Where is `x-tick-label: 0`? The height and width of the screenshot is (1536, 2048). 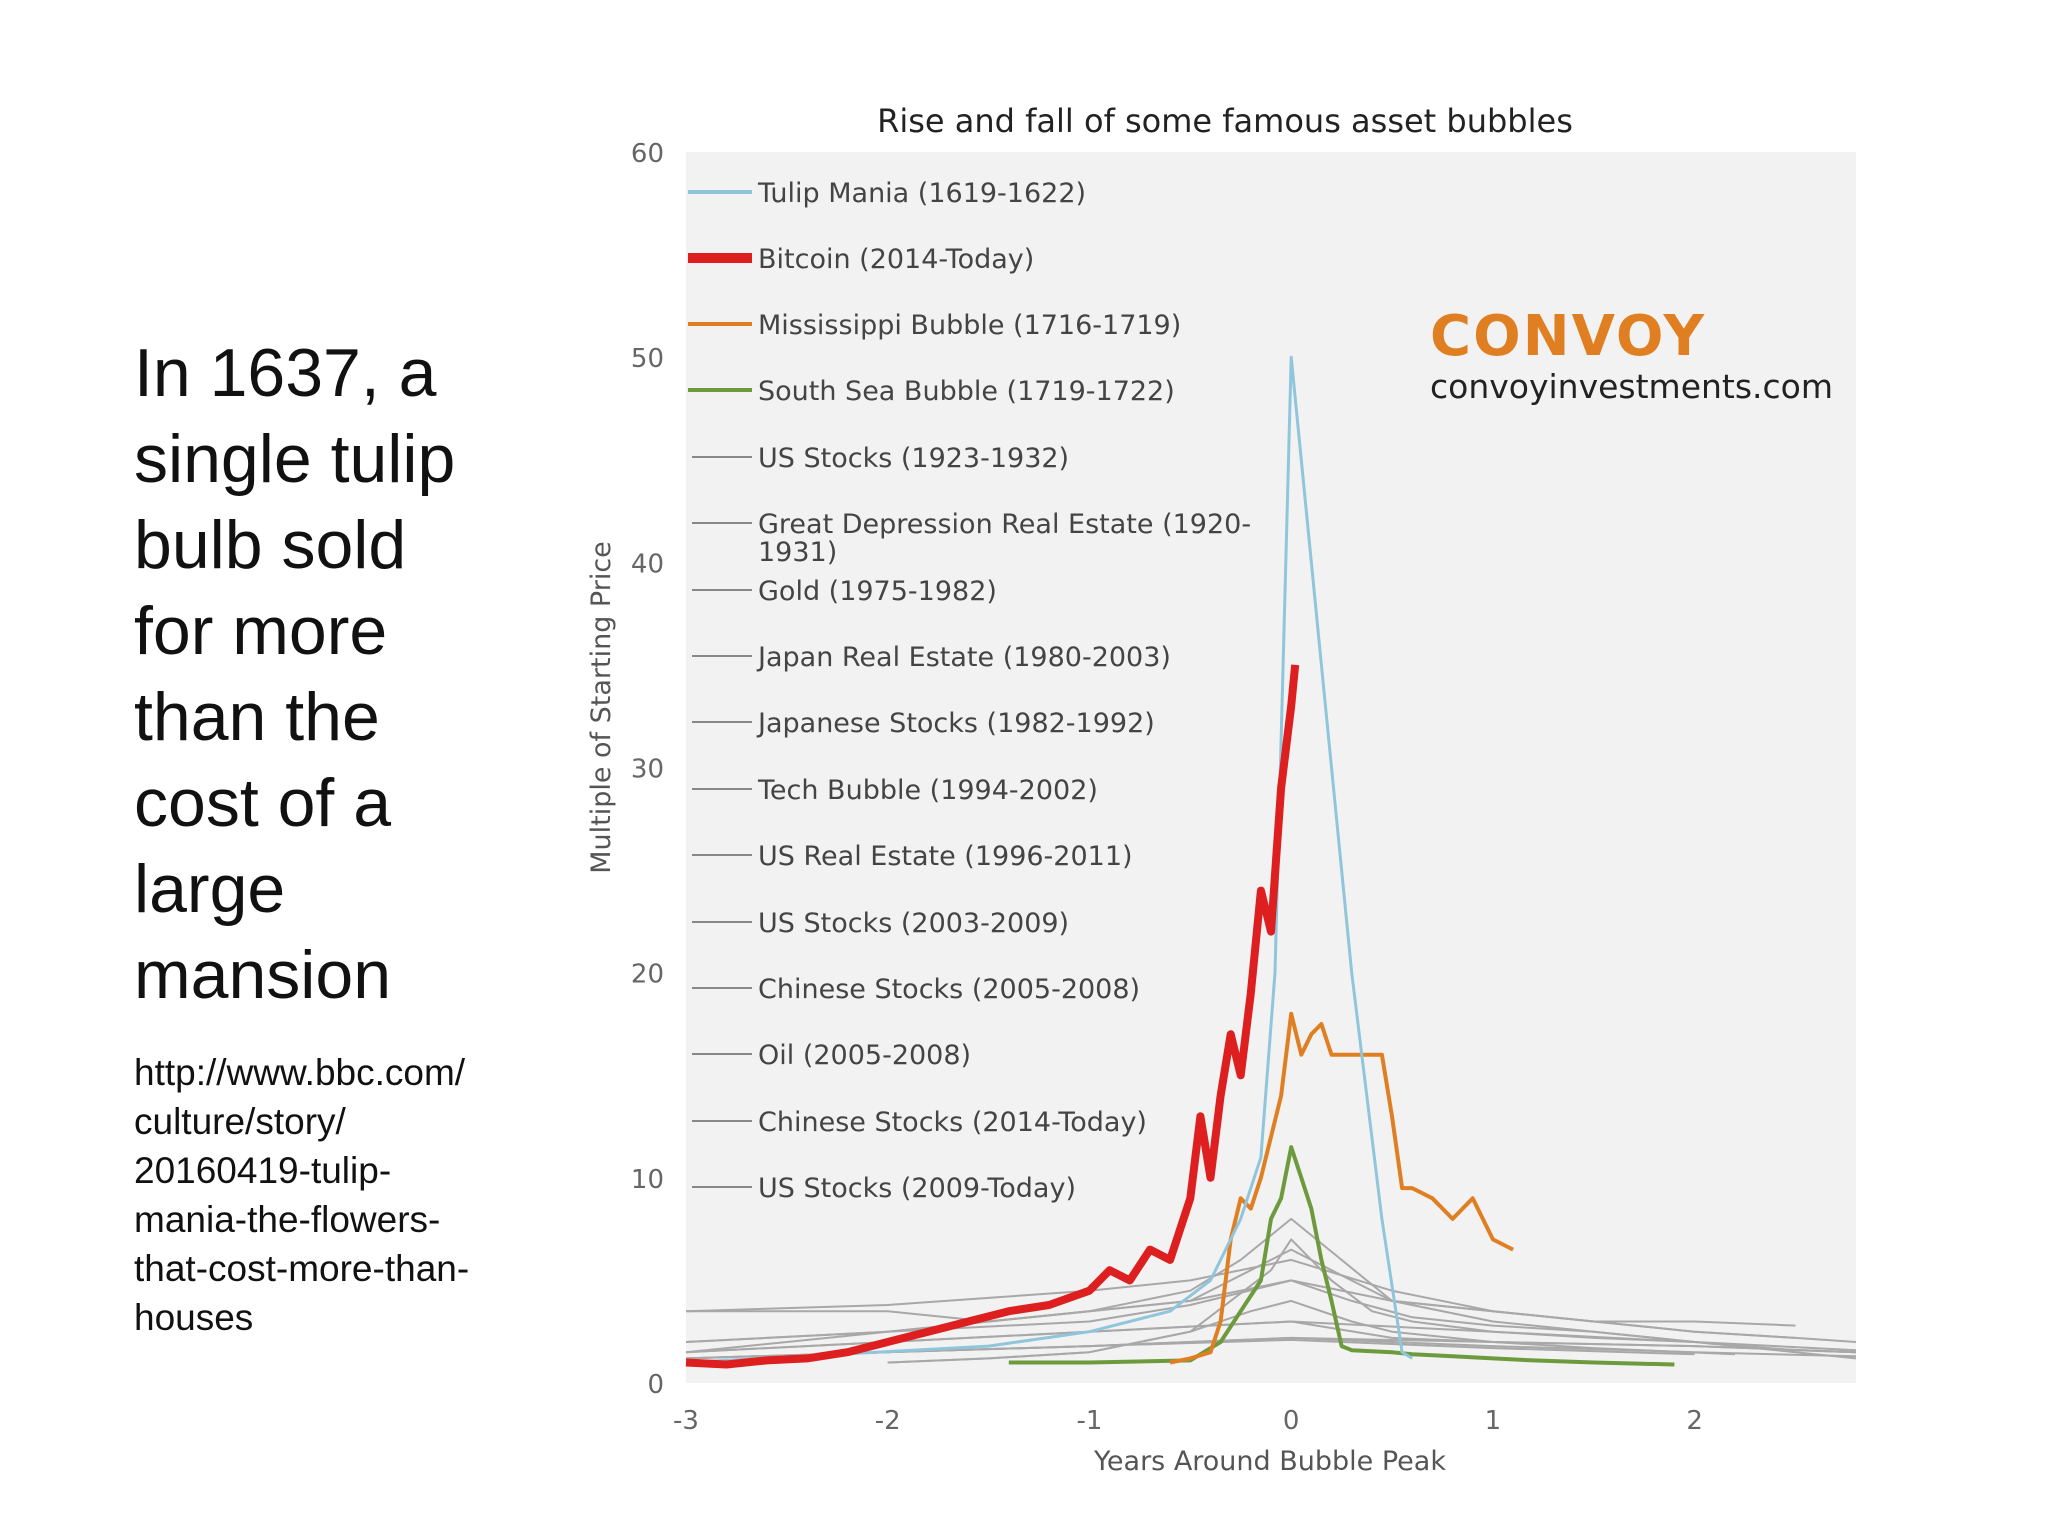 x-tick-label: 0 is located at coordinates (1291, 1421).